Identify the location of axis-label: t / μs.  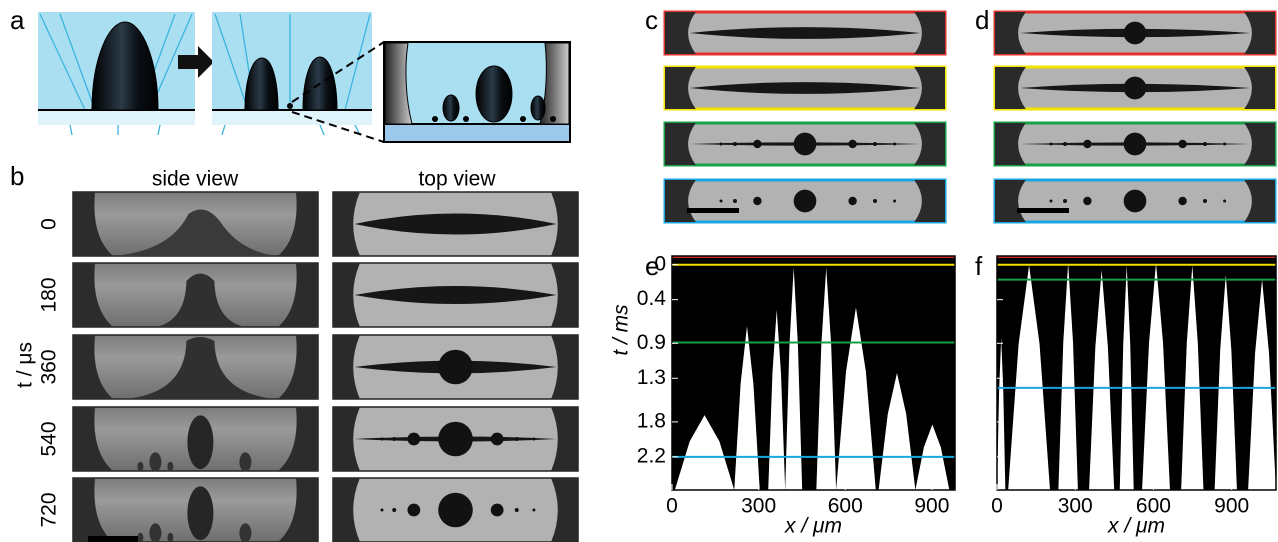
(25, 365).